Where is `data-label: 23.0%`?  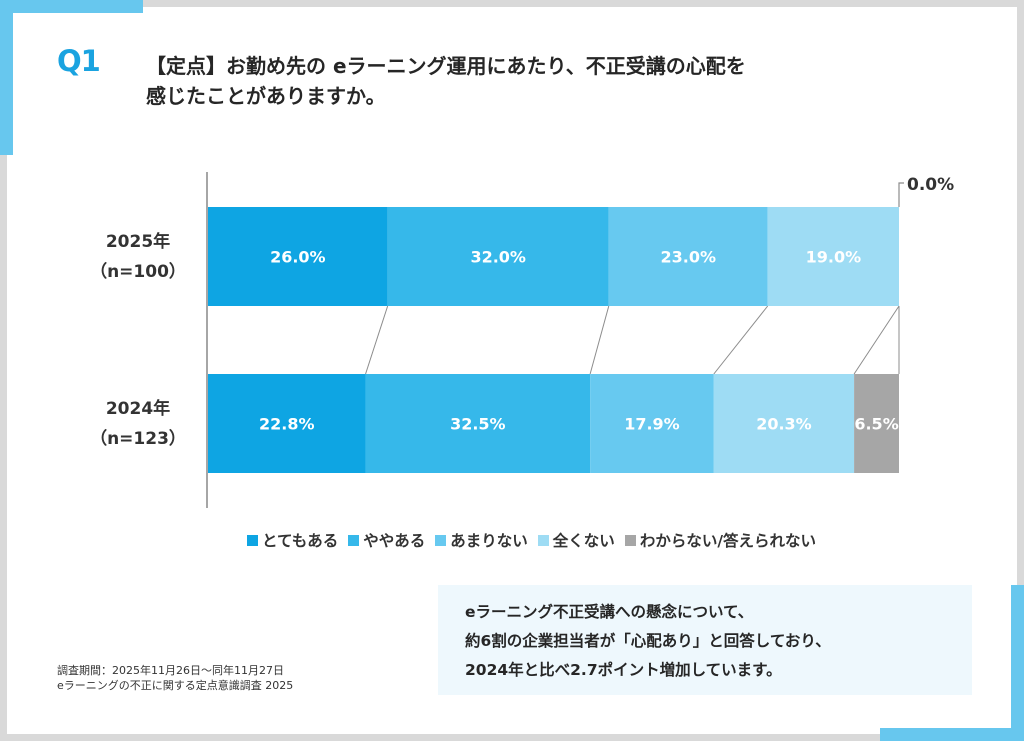 data-label: 23.0% is located at coordinates (688, 257).